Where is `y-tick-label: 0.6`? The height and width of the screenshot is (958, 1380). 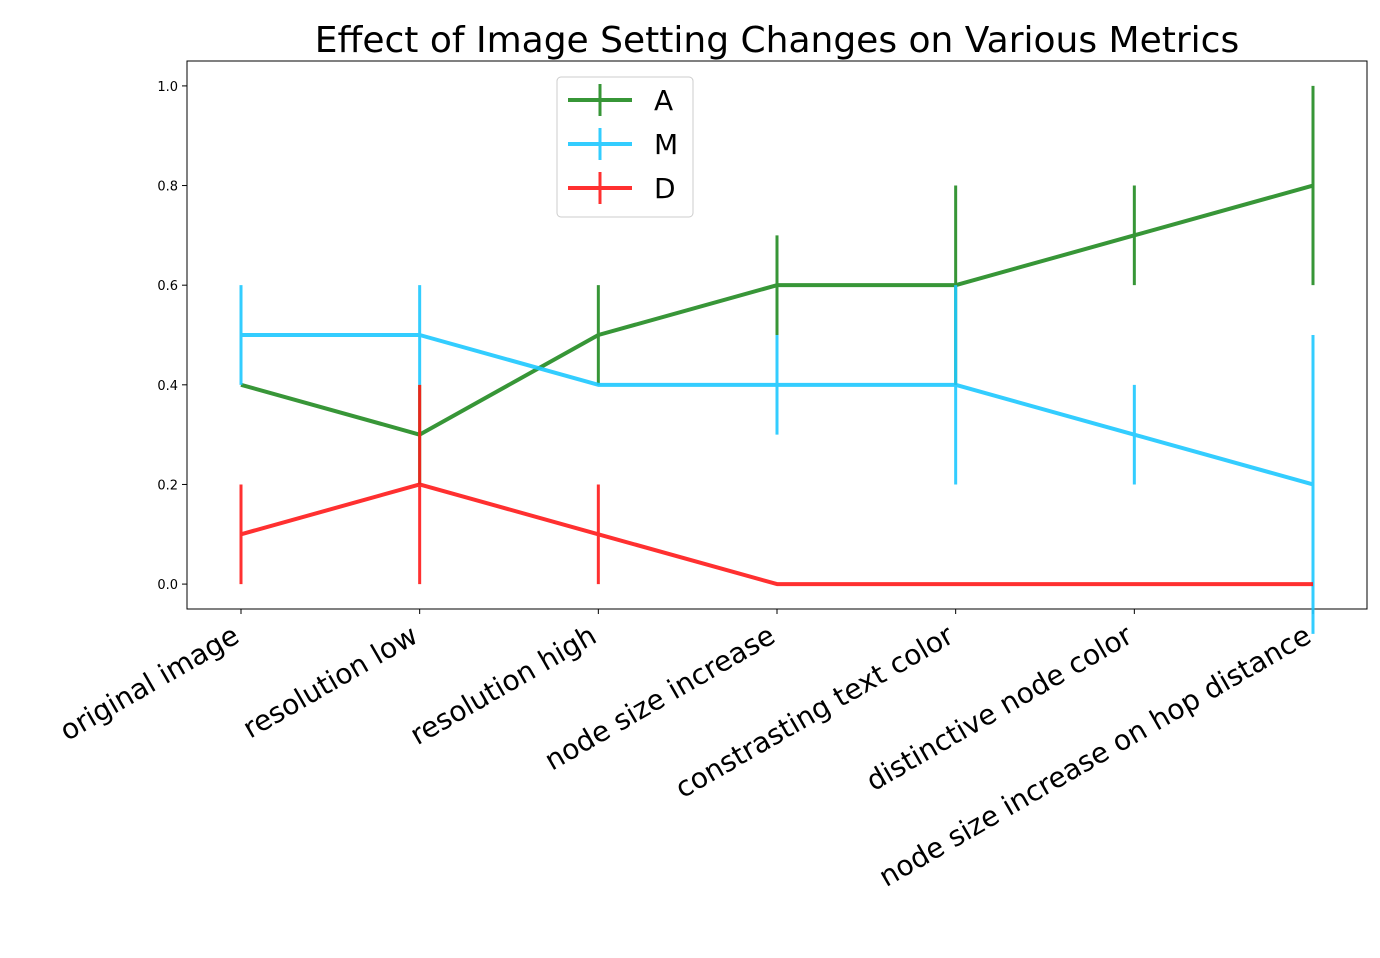 y-tick-label: 0.6 is located at coordinates (167, 286).